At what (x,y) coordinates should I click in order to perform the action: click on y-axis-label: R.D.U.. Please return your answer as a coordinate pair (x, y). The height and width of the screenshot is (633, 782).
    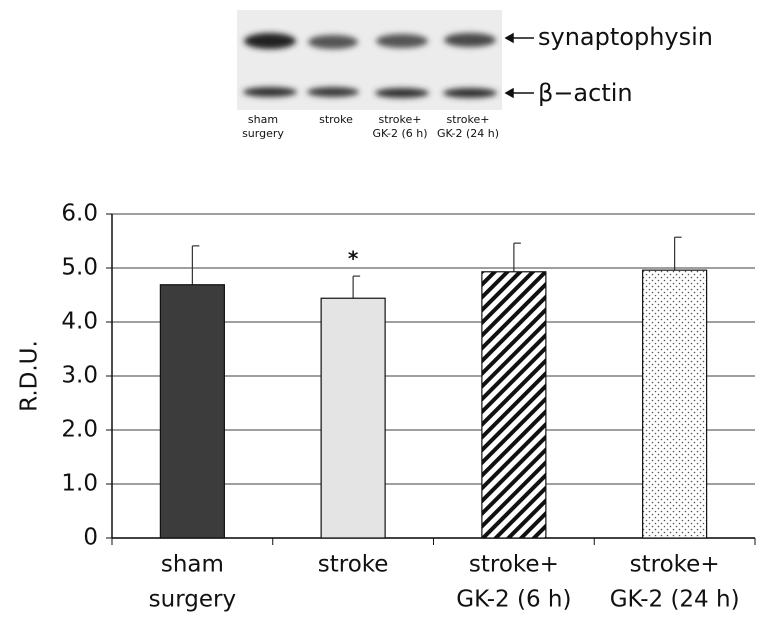
    Looking at the image, I should click on (30, 376).